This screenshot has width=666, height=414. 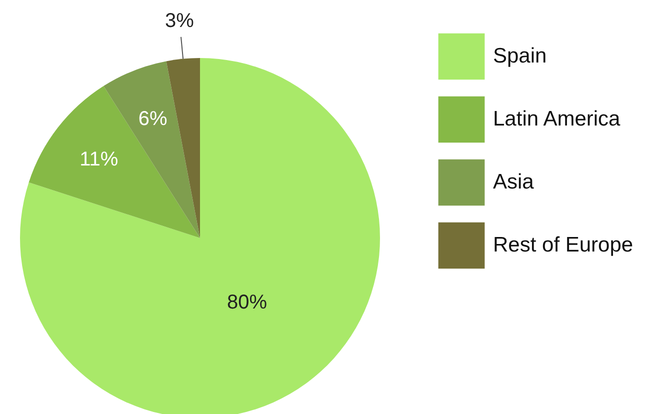 What do you see at coordinates (153, 119) in the screenshot?
I see `data-label: 6%` at bounding box center [153, 119].